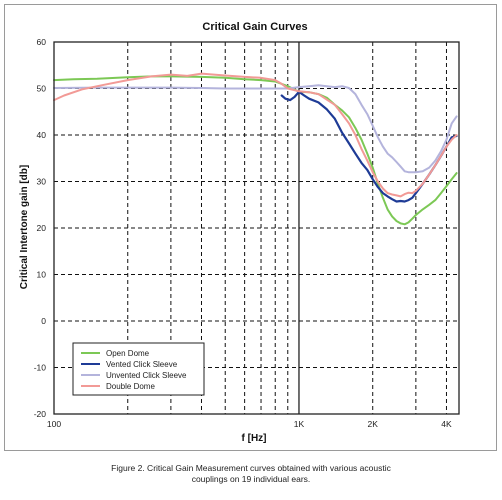 The image size is (502, 500). Describe the element at coordinates (43, 321) in the screenshot. I see `y-tick-label: 0` at that location.